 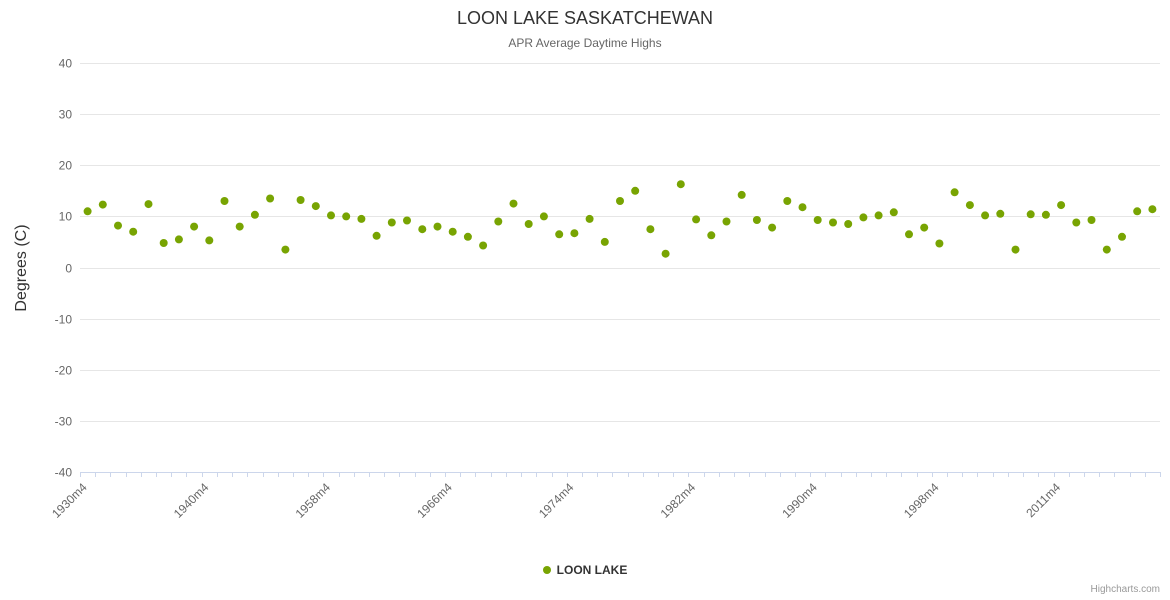 What do you see at coordinates (1043, 500) in the screenshot?
I see `x-axis-tick-label: 2011m4` at bounding box center [1043, 500].